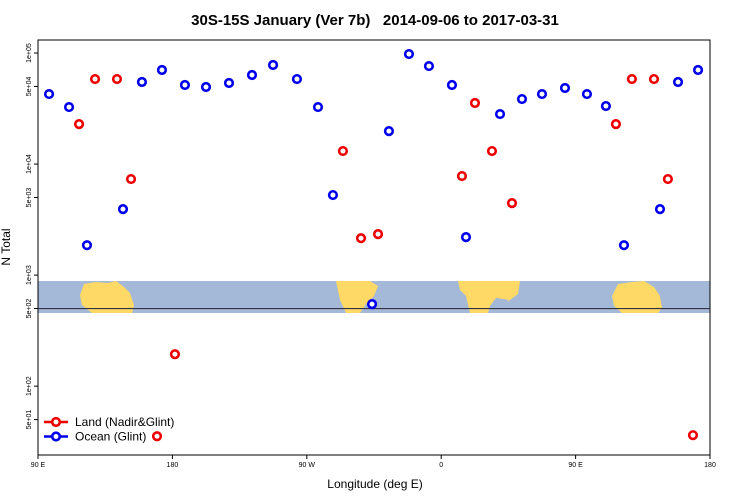 Image resolution: width=750 pixels, height=500 pixels. I want to click on x-axis-label: Longitude (deg E), so click(374, 484).